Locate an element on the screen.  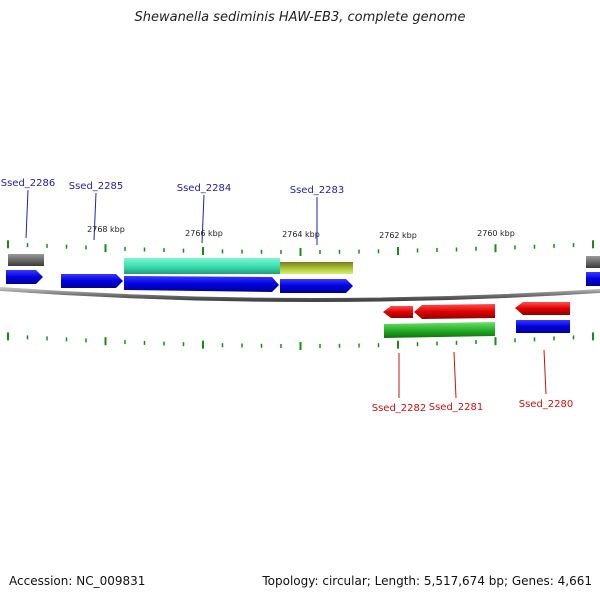
gene-label: Ssed_2283 is located at coordinates (317, 190).